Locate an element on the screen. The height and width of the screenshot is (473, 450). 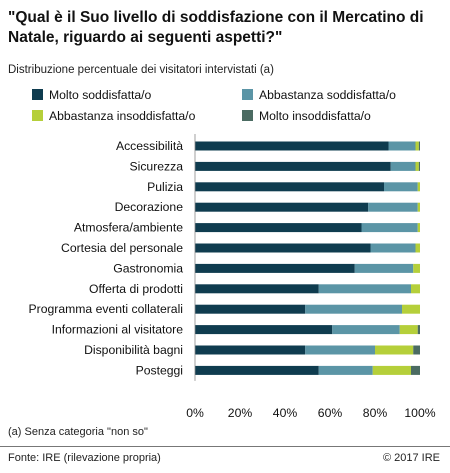
category-label: Informazioni al visitatore is located at coordinates (118, 330).